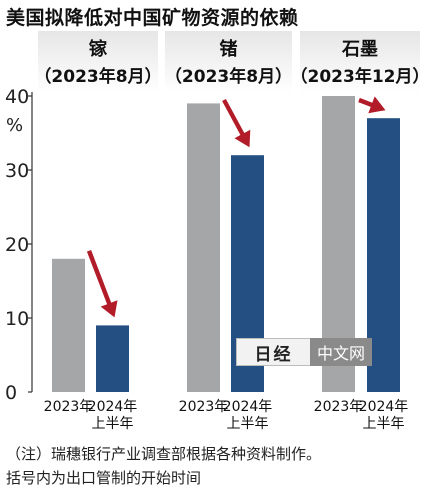 The width and height of the screenshot is (425, 496). I want to click on group-name: 镓, so click(98, 49).